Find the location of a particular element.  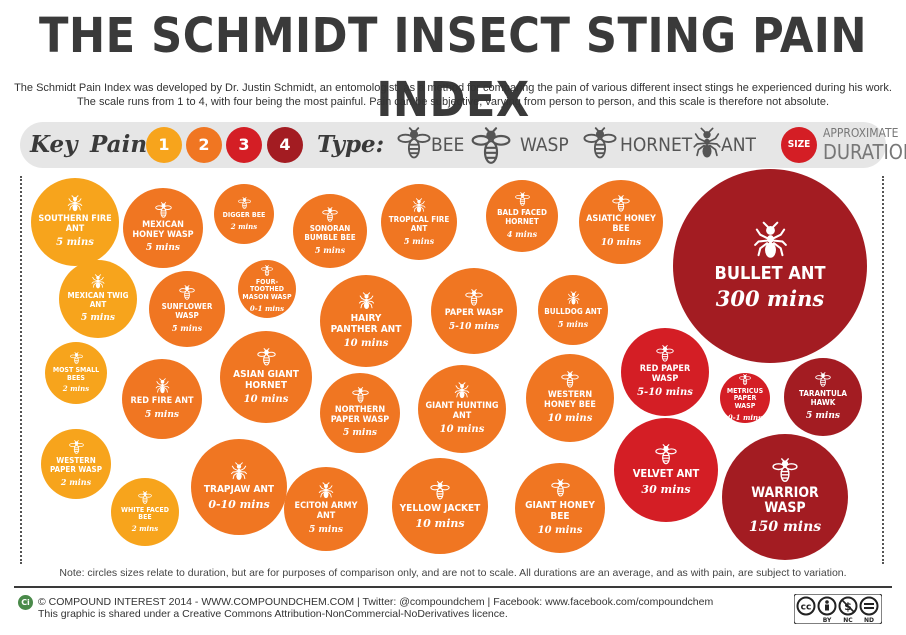

insect-name: Paper Wasp is located at coordinates (474, 313).